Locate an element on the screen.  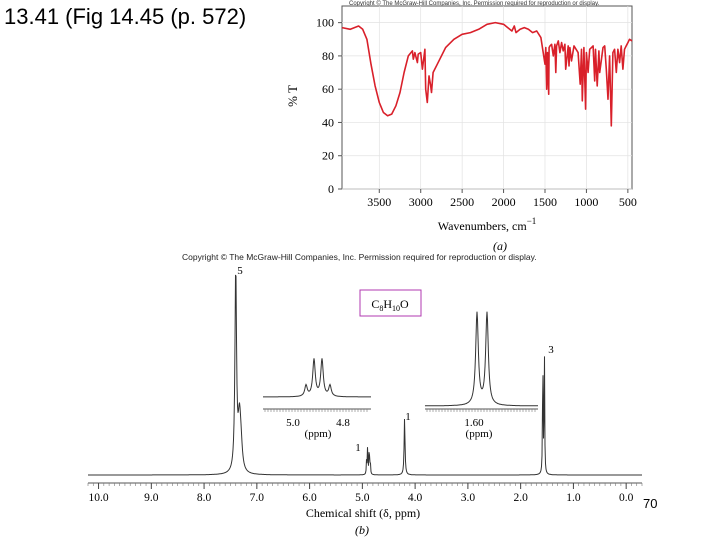
ir-grid is located at coordinates (487, 98).